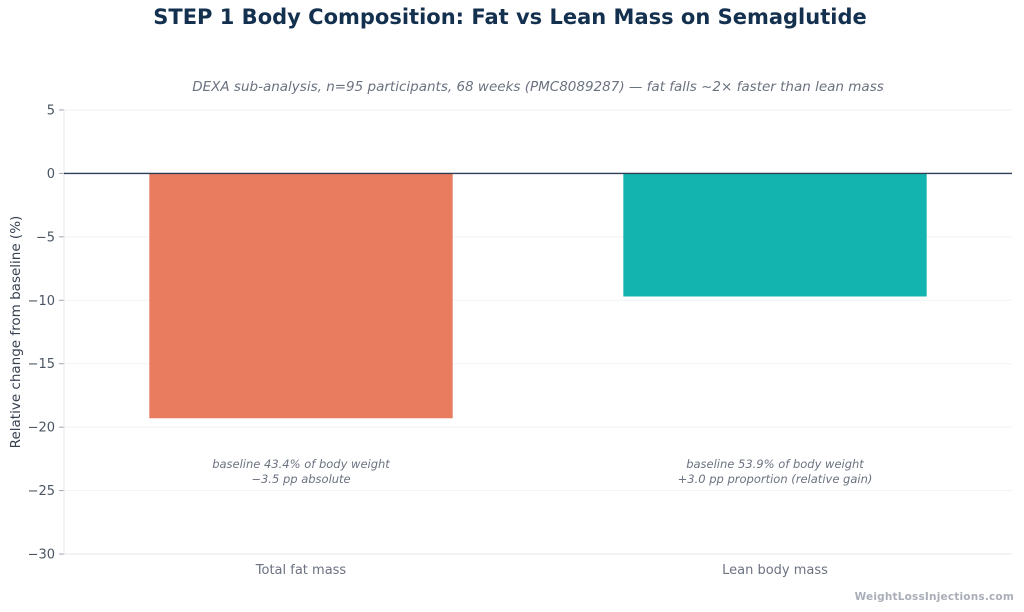  I want to click on x-category-label: Total fat mass, so click(301, 570).